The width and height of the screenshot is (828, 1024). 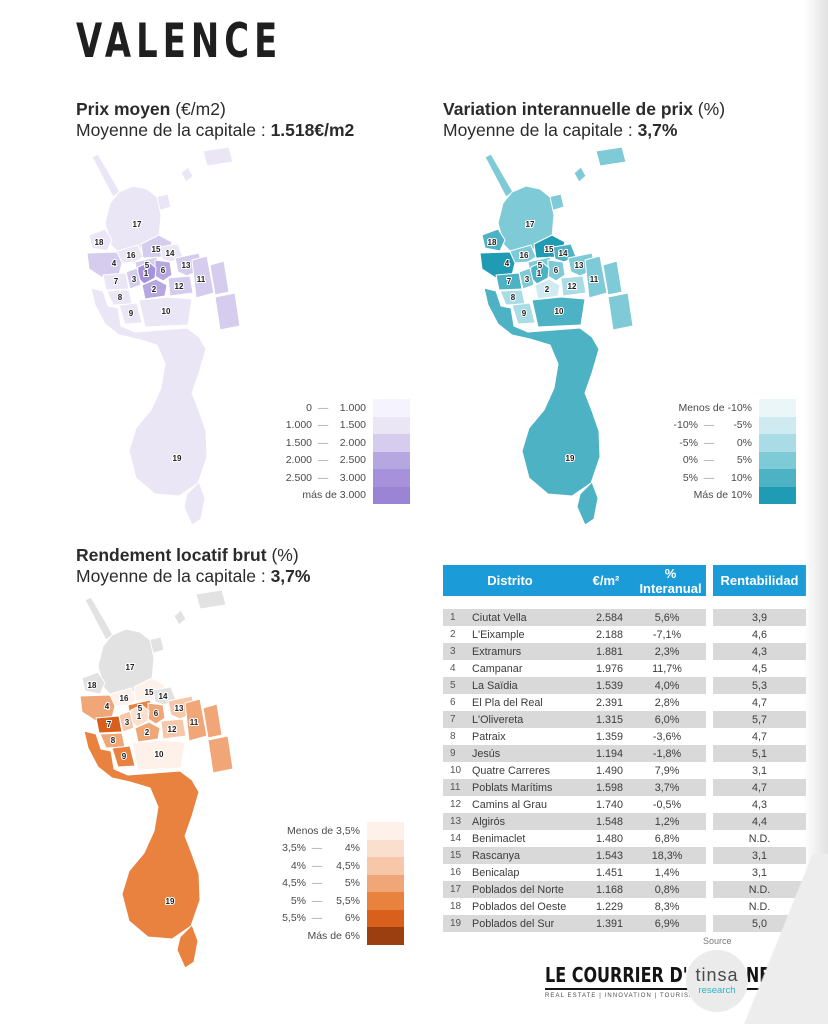 I want to click on cell-district-number: 5, so click(x=453, y=685).